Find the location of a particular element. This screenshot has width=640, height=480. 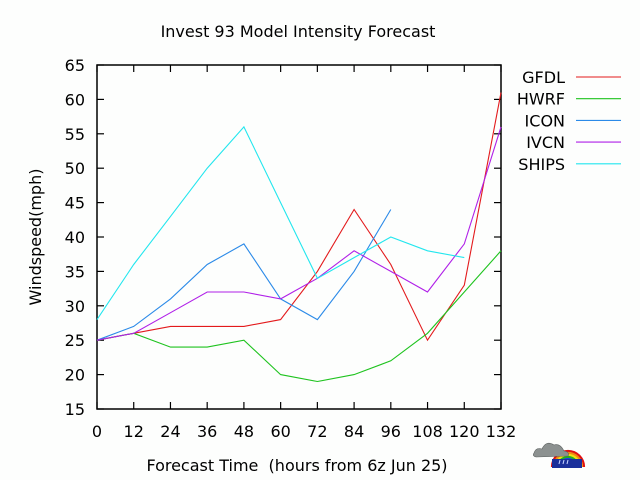

series-line-icon is located at coordinates (244, 275).